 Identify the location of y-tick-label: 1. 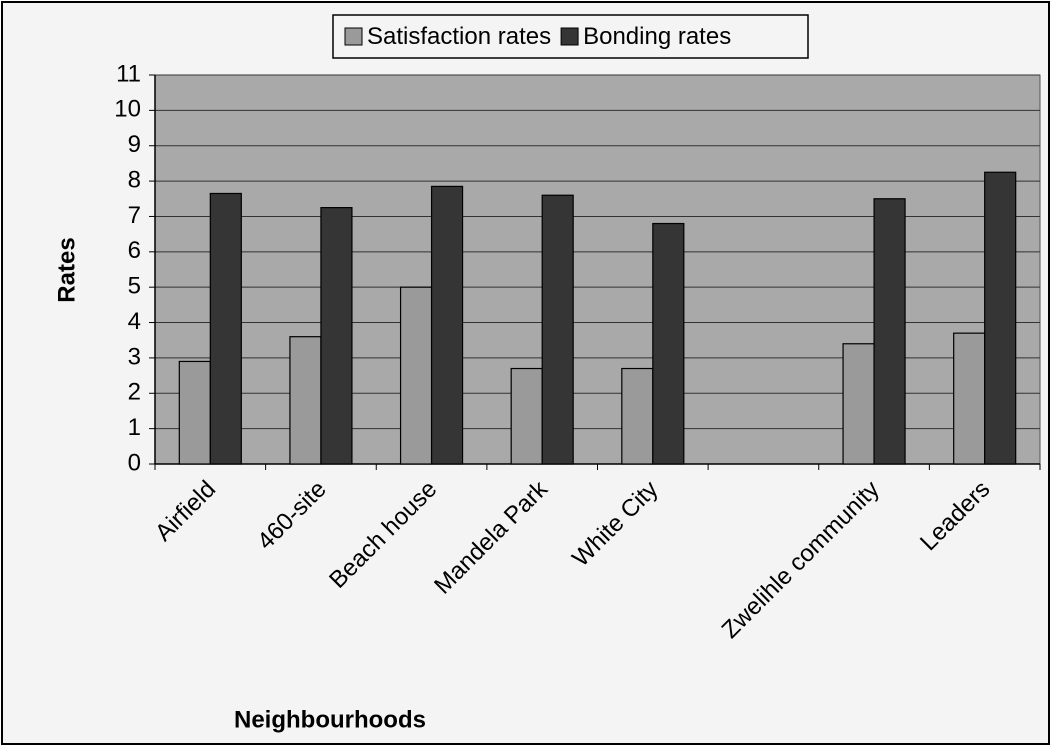
(134, 427).